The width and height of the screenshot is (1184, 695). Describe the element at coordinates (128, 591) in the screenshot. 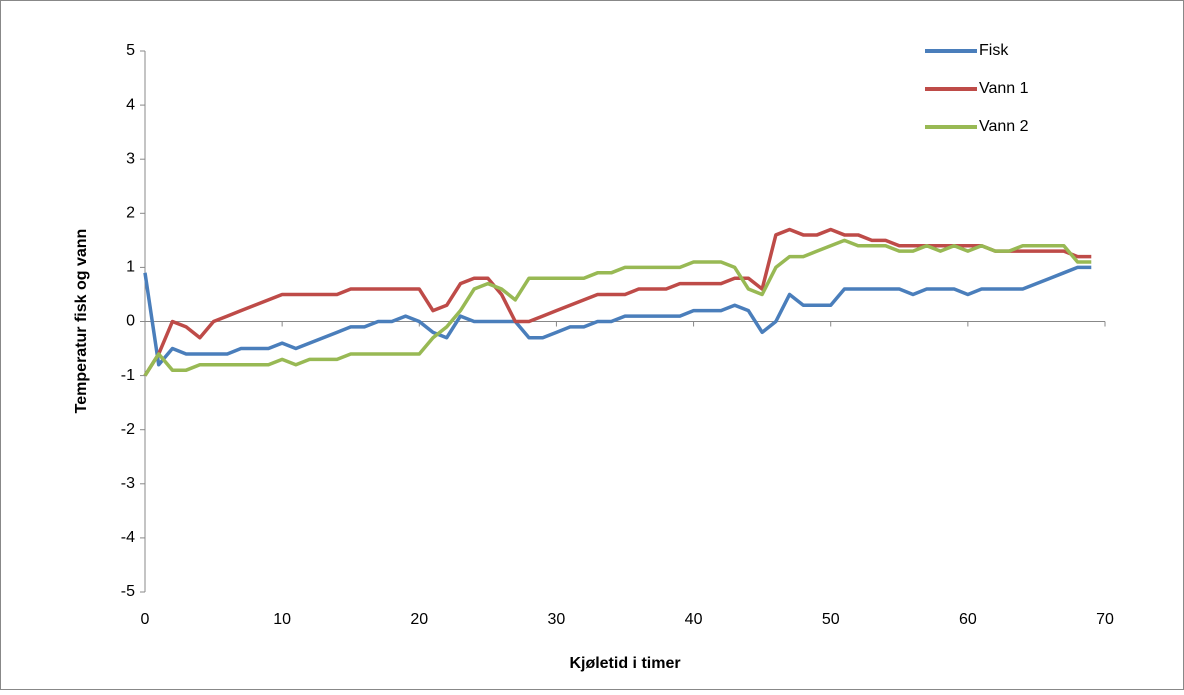

I see `y-tick-label: -5` at that location.